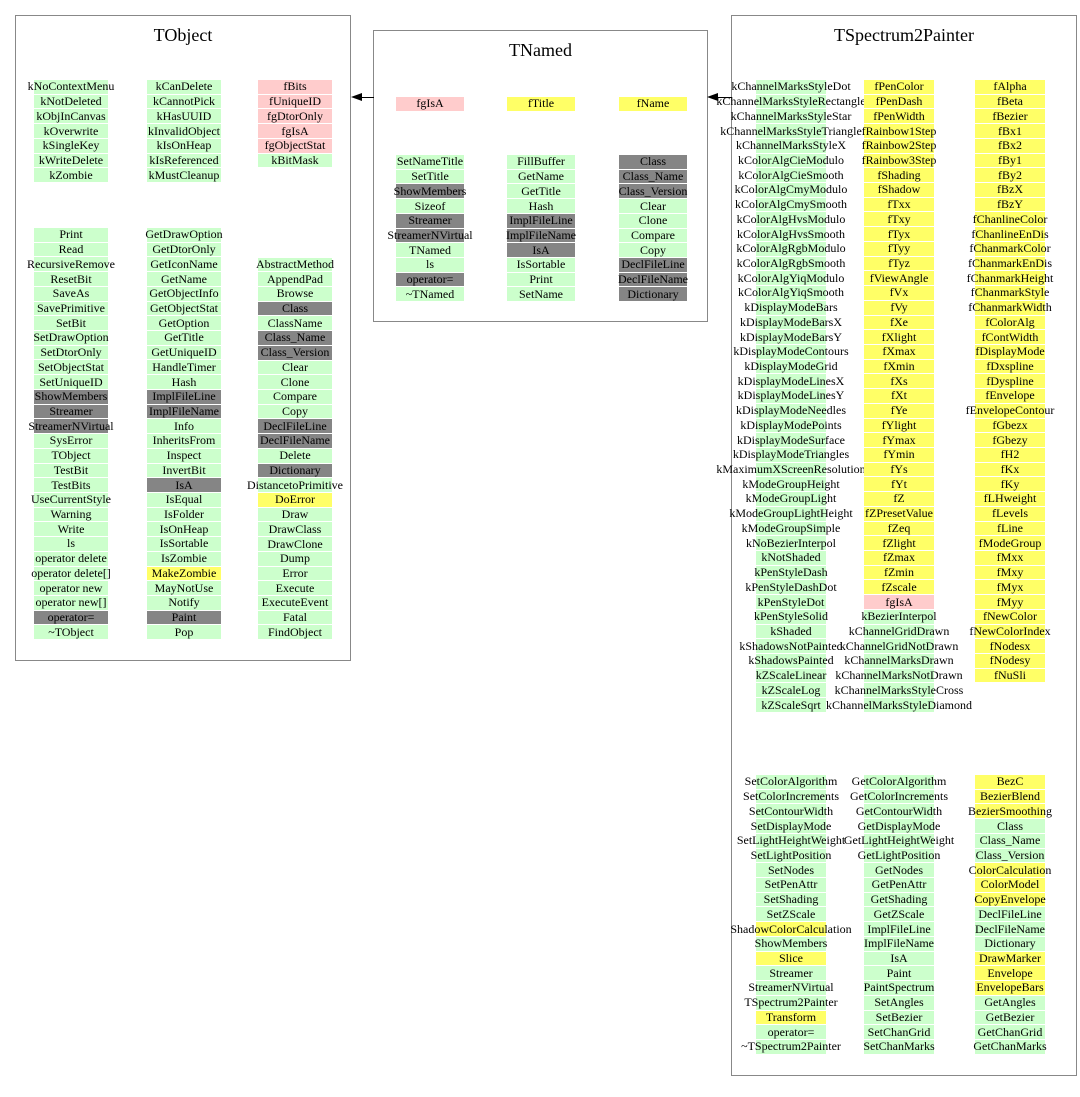  I want to click on member-cell: fKx, so click(1010, 470).